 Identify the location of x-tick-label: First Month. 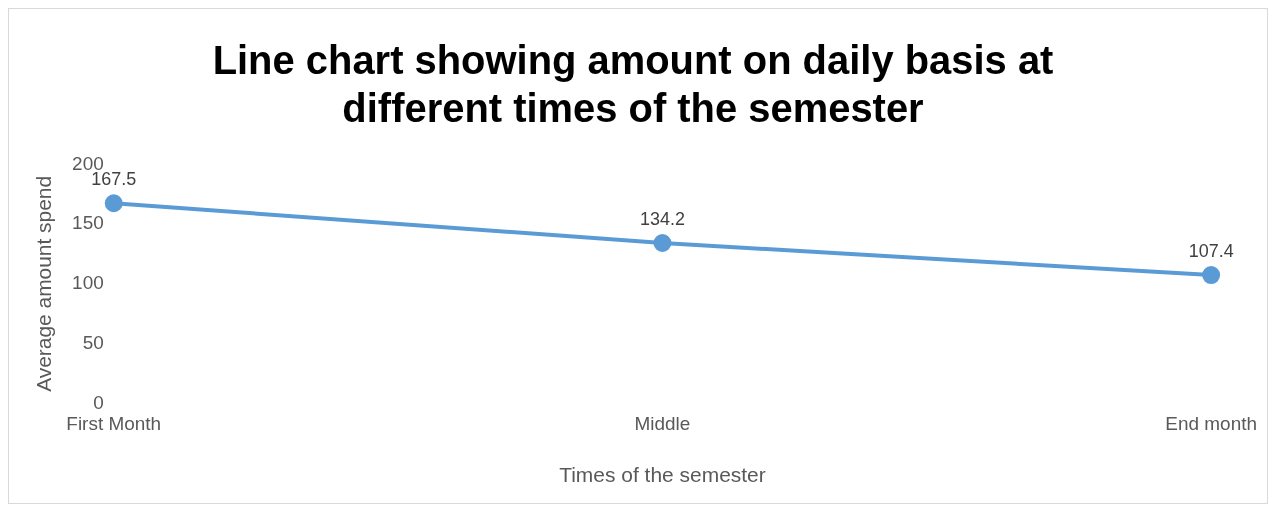
(114, 423).